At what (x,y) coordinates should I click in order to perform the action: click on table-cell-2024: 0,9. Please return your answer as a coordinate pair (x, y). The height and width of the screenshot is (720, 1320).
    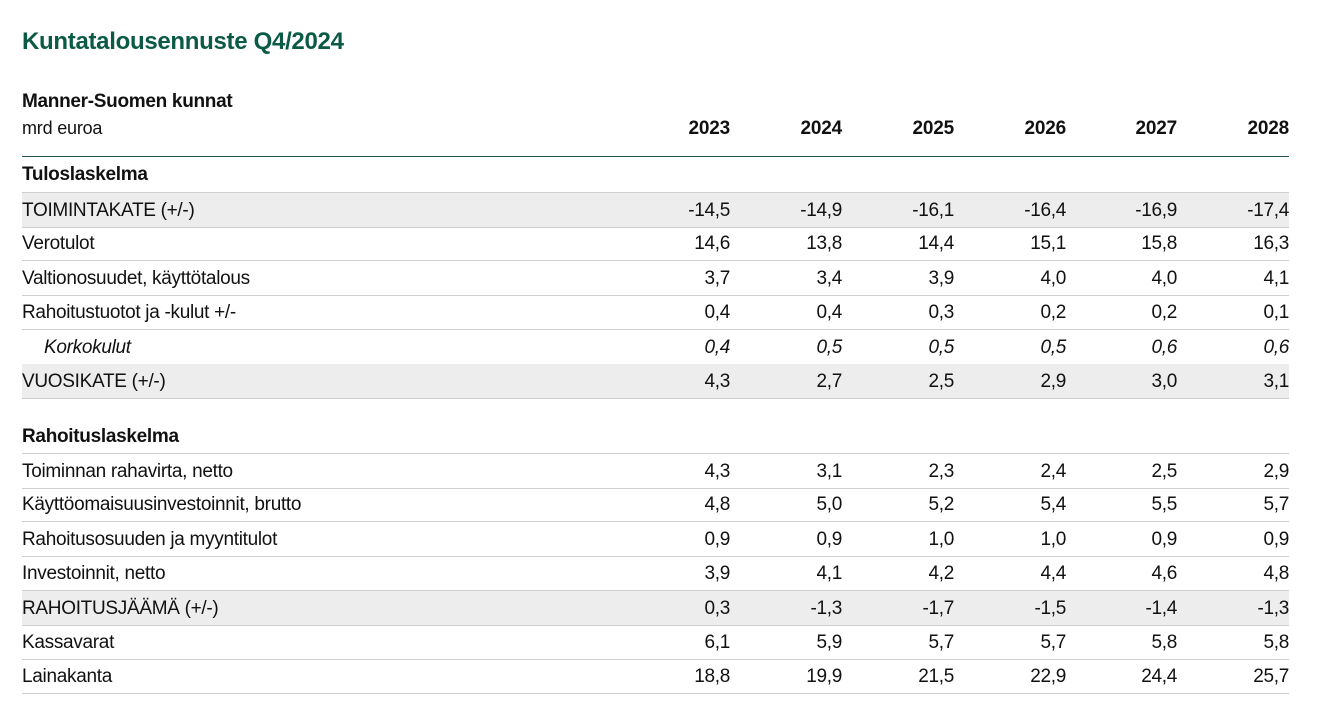
    Looking at the image, I should click on (829, 539).